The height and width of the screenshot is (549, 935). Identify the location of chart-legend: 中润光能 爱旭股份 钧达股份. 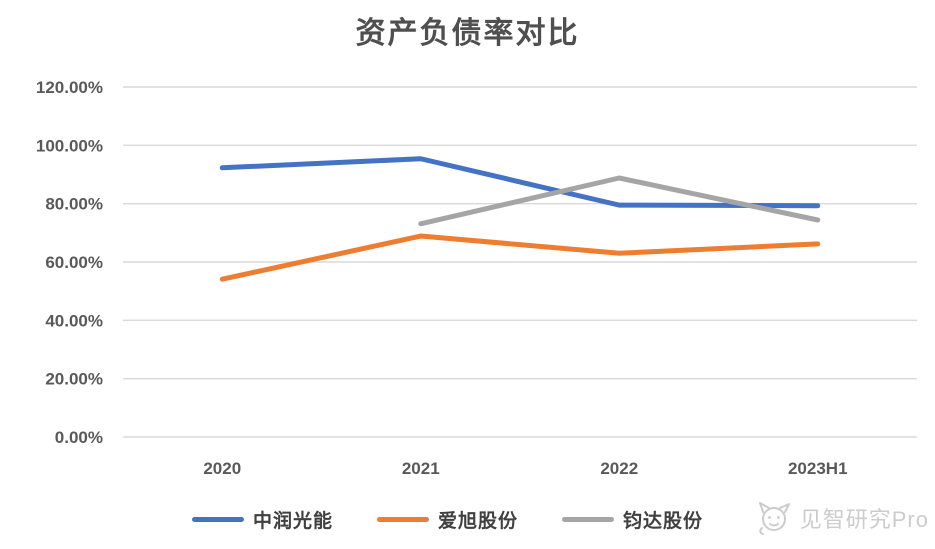
(447, 519).